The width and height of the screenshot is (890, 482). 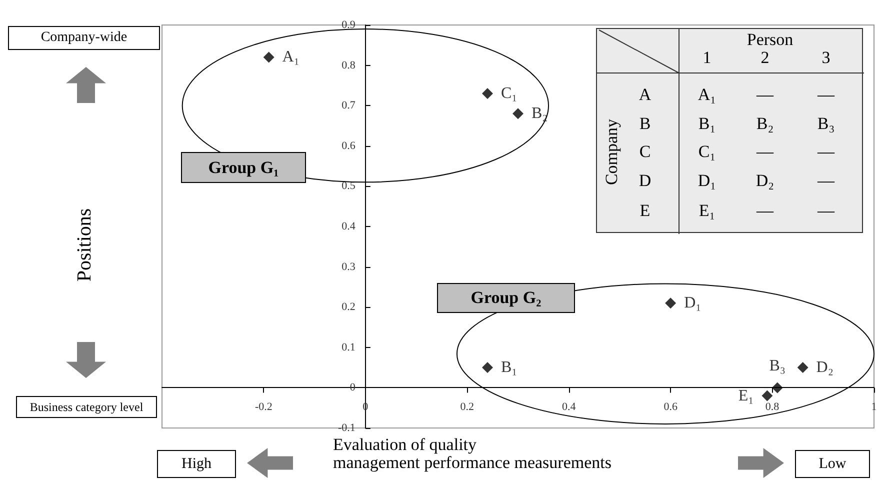 What do you see at coordinates (349, 65) in the screenshot?
I see `y-tick-label: 0.8` at bounding box center [349, 65].